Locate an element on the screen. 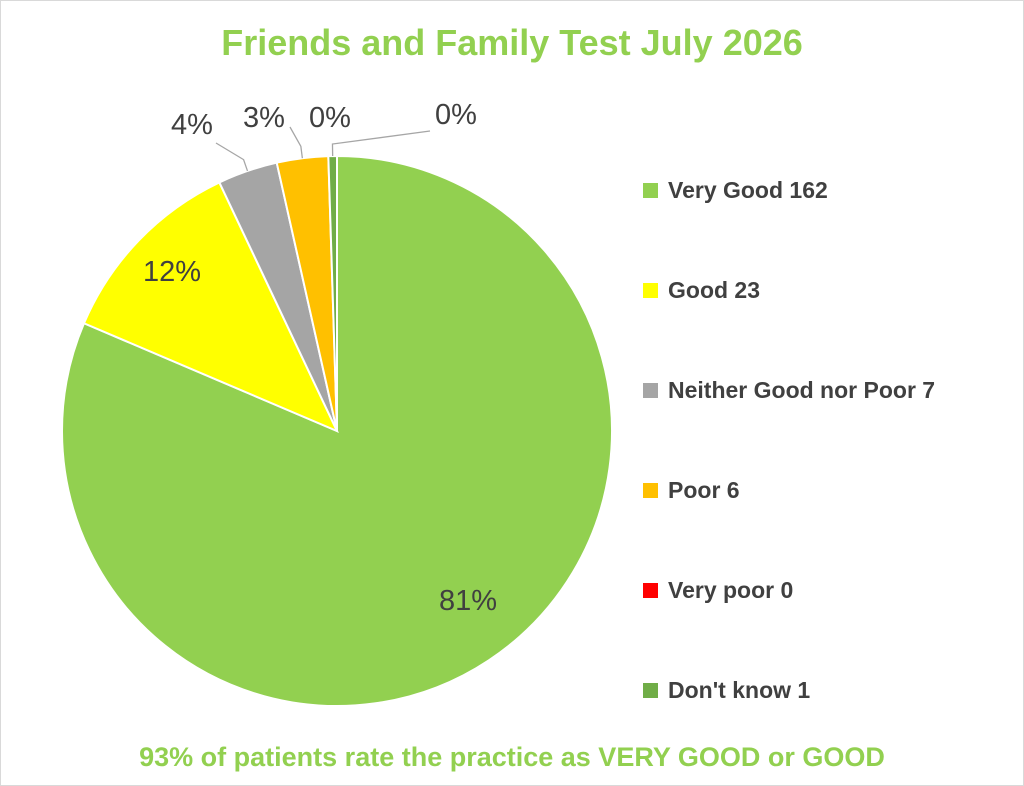 The image size is (1024, 786). legend-label: Neither Good nor Poor 7 is located at coordinates (802, 389).